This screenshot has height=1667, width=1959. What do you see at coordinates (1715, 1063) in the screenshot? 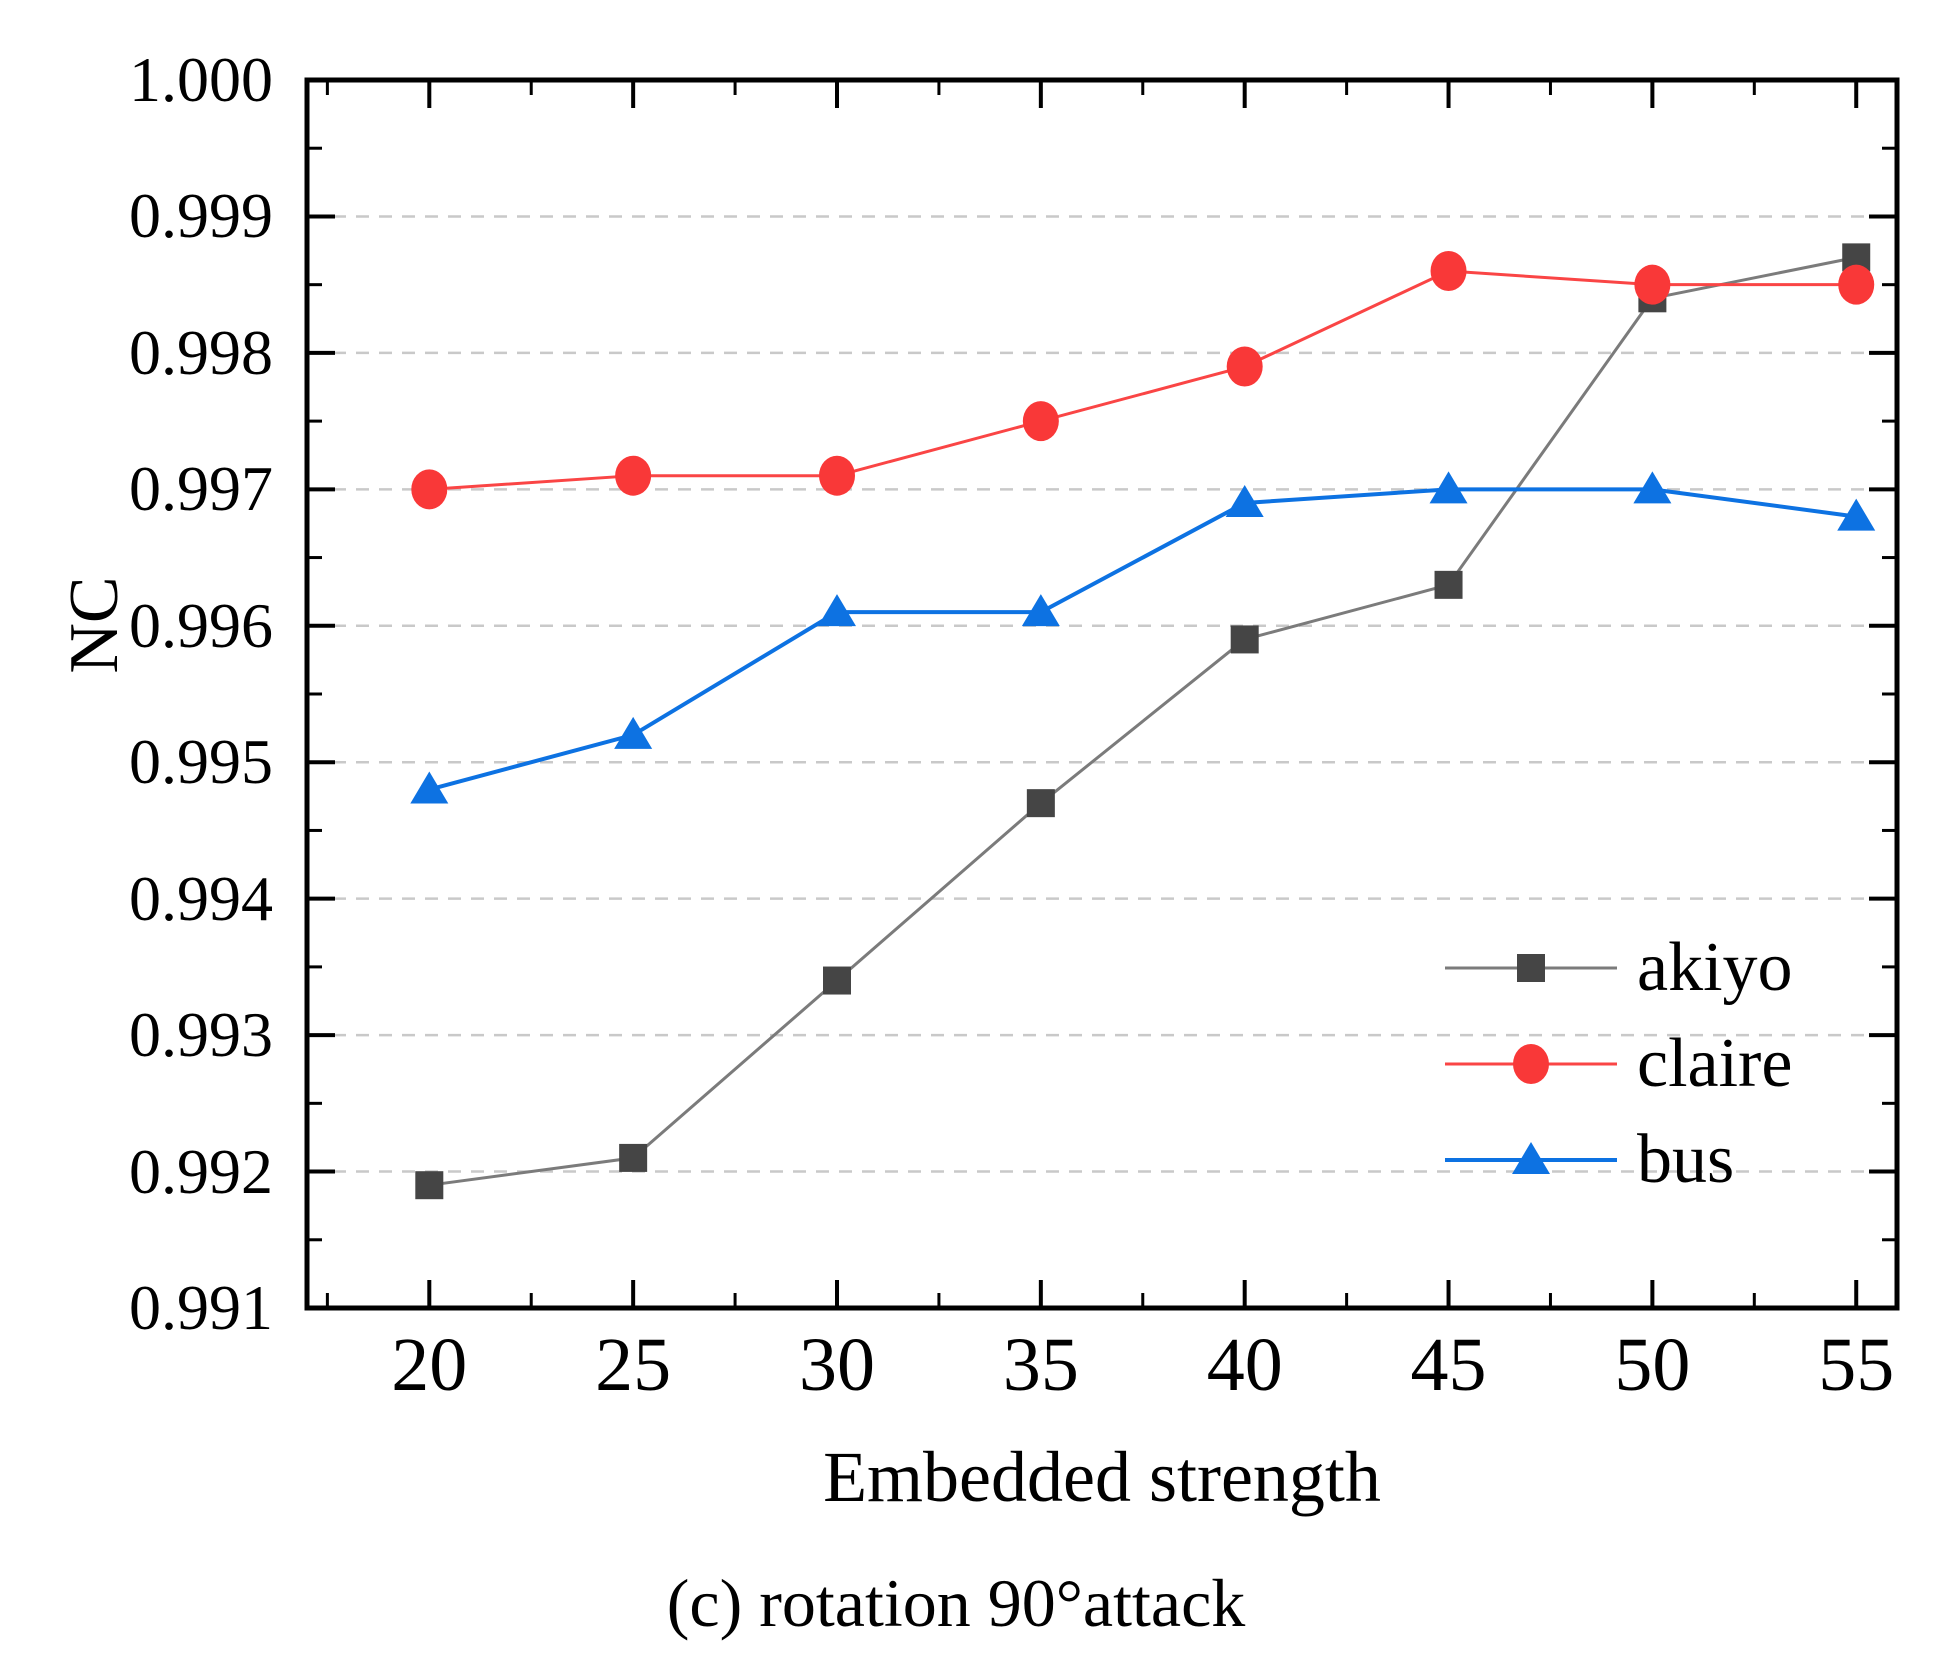
I see `legend-label: claire` at bounding box center [1715, 1063].